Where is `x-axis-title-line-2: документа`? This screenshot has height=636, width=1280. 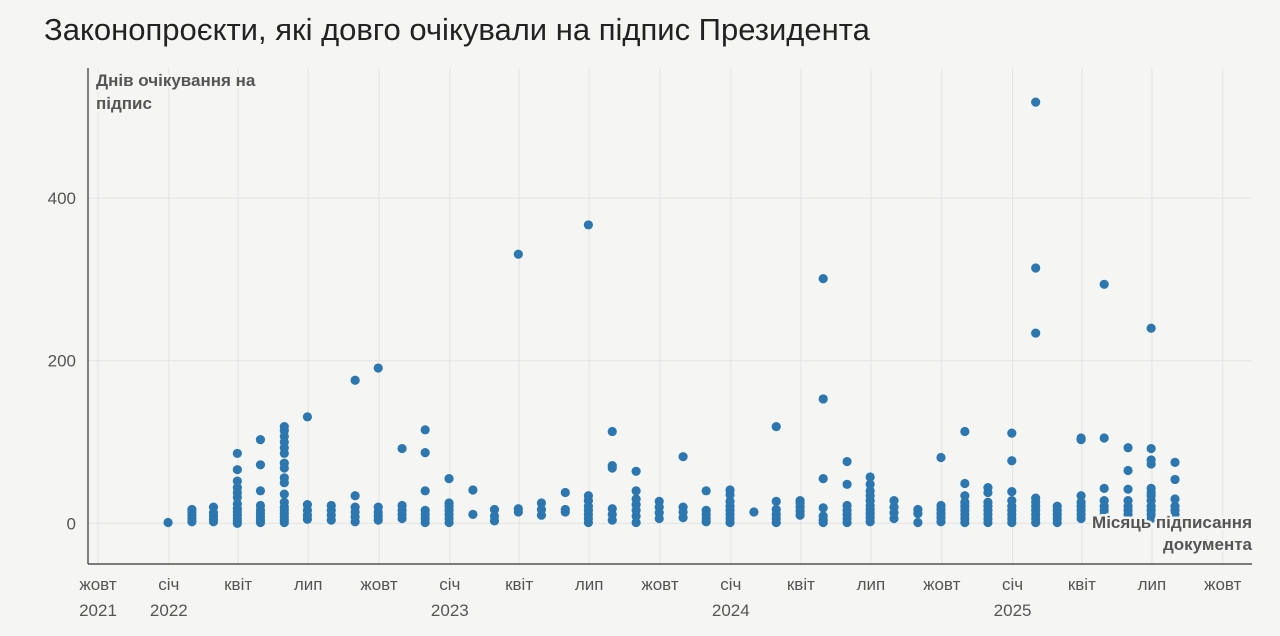 x-axis-title-line-2: документа is located at coordinates (1208, 544).